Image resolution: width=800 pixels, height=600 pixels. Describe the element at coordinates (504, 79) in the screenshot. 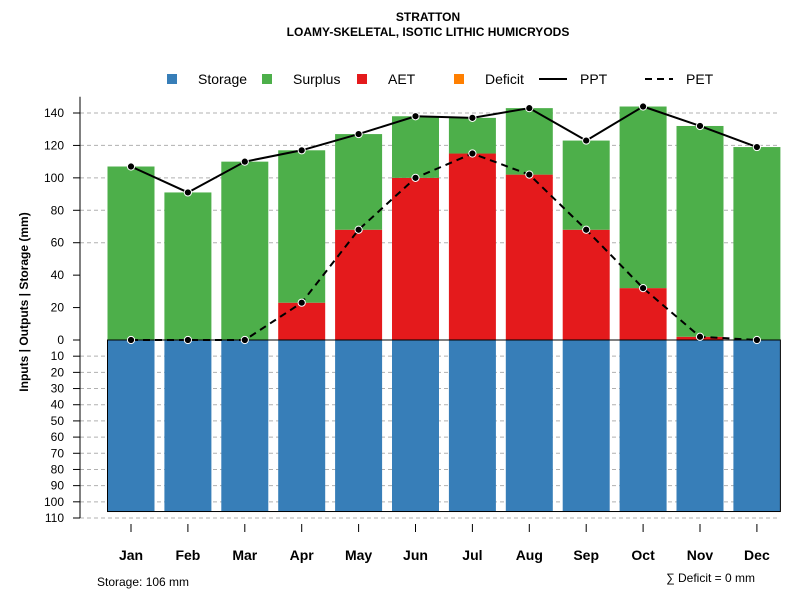

I see `legend-label-deficit: Deficit` at that location.